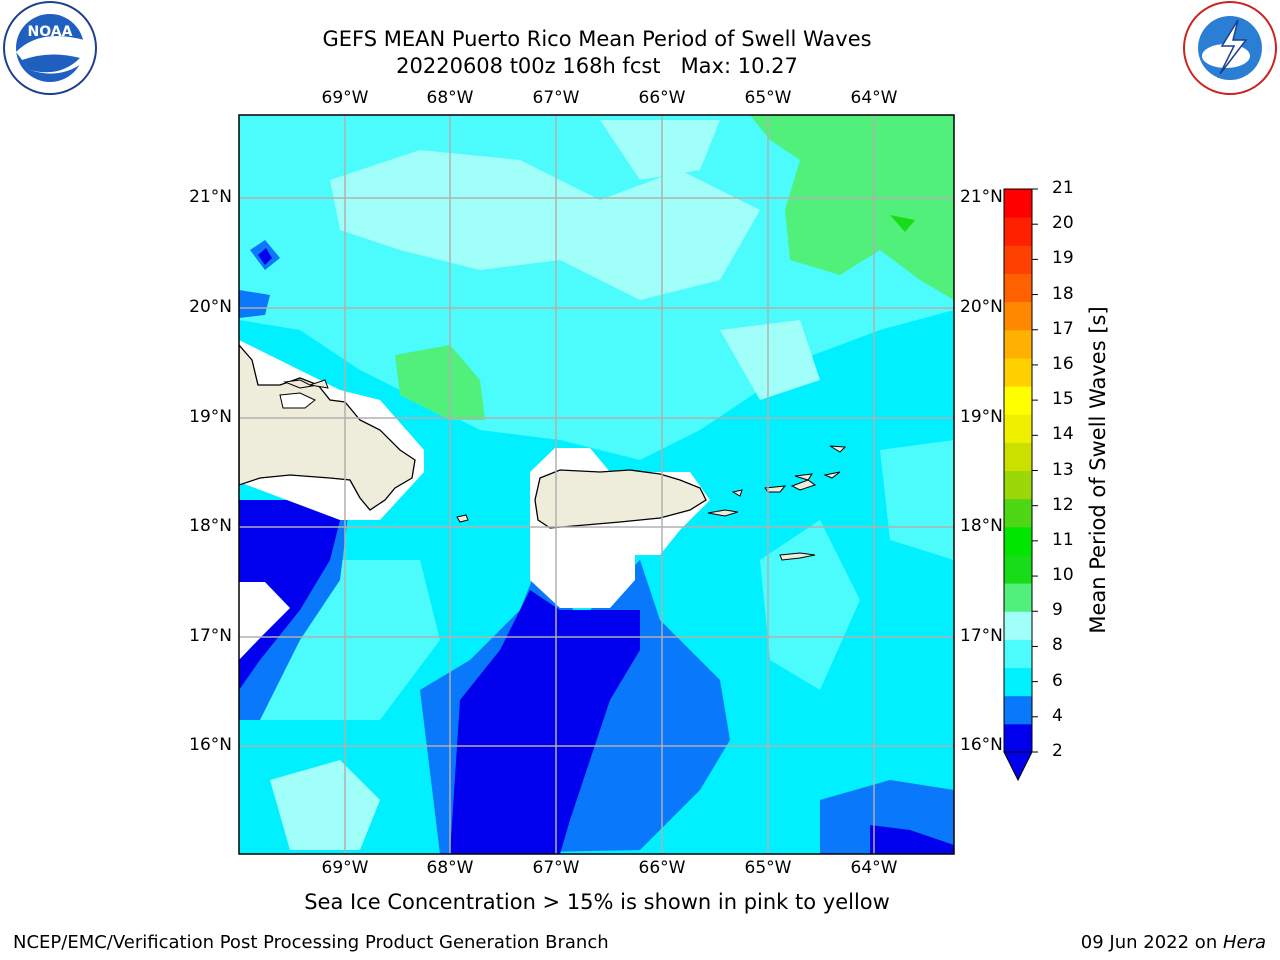 The image size is (1280, 960). What do you see at coordinates (1151, 942) in the screenshot?
I see `footer-date-text: 09 Jun 2022 on` at bounding box center [1151, 942].